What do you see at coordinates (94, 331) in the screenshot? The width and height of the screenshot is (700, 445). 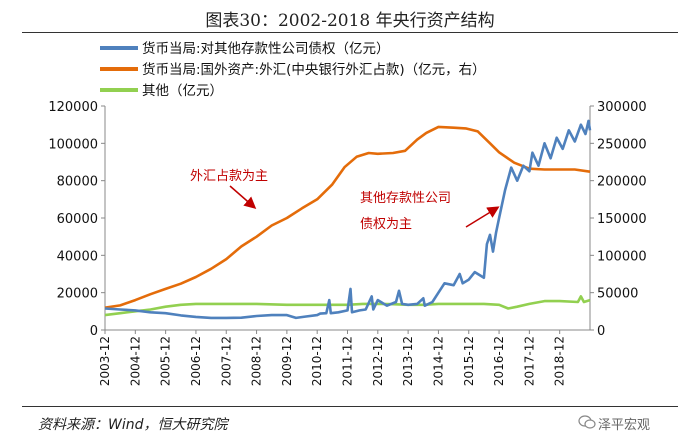 I see `left-tick-label: 0` at bounding box center [94, 331].